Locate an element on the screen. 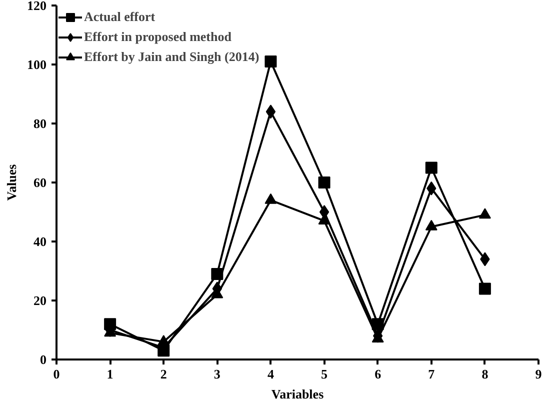 The image size is (548, 404). x-tick-label: 3 is located at coordinates (217, 374).